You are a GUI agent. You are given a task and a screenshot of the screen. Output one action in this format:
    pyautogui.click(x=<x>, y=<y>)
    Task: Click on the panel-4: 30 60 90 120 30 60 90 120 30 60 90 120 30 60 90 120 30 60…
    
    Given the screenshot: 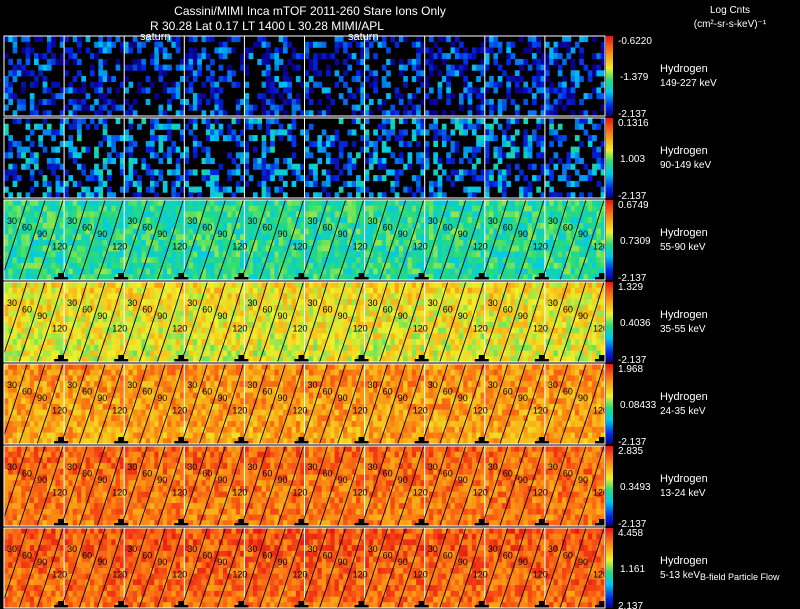 What is the action you would take?
    pyautogui.click(x=354, y=325)
    